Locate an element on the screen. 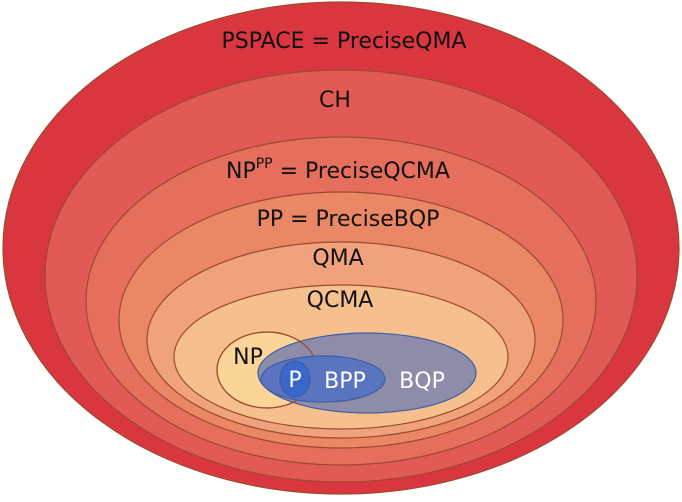 This screenshot has width=682, height=502. p-label: P is located at coordinates (294, 380).